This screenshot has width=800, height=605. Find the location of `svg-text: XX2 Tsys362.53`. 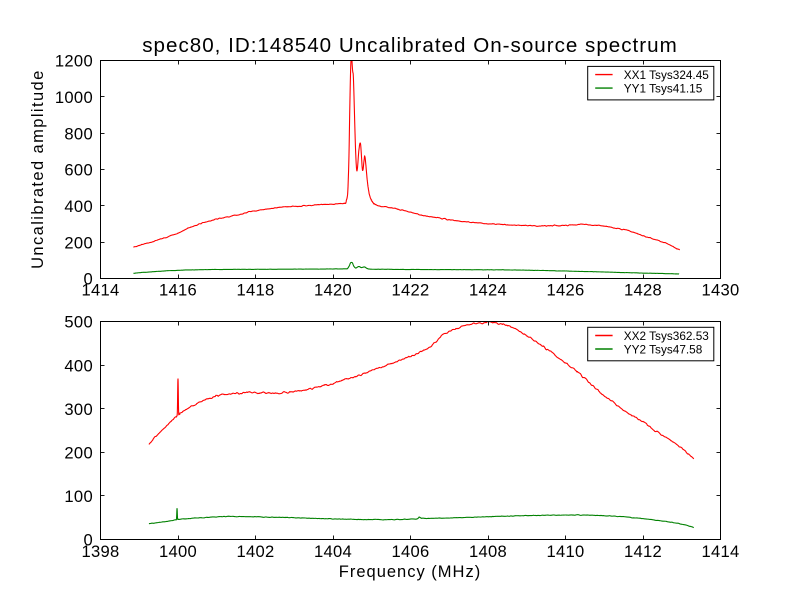

svg-text: XX2 Tsys362.53 is located at coordinates (666, 336).